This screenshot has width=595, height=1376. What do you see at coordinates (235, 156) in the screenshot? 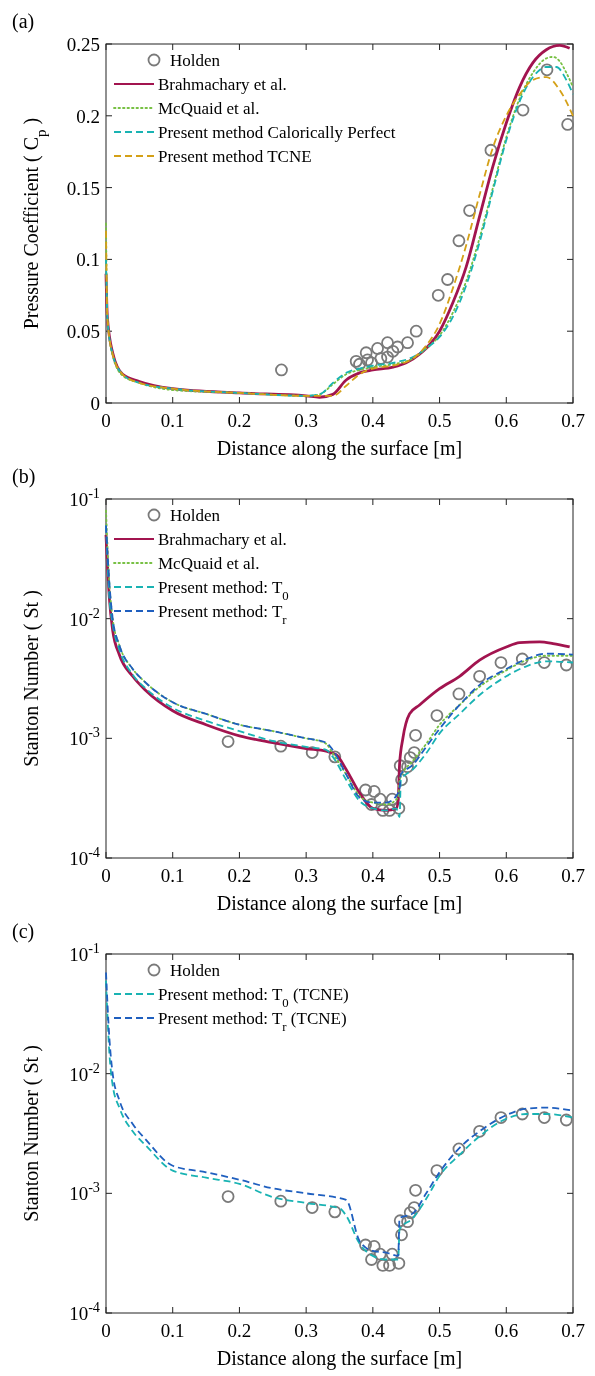
I see `legend-label: Present method TCNE` at bounding box center [235, 156].